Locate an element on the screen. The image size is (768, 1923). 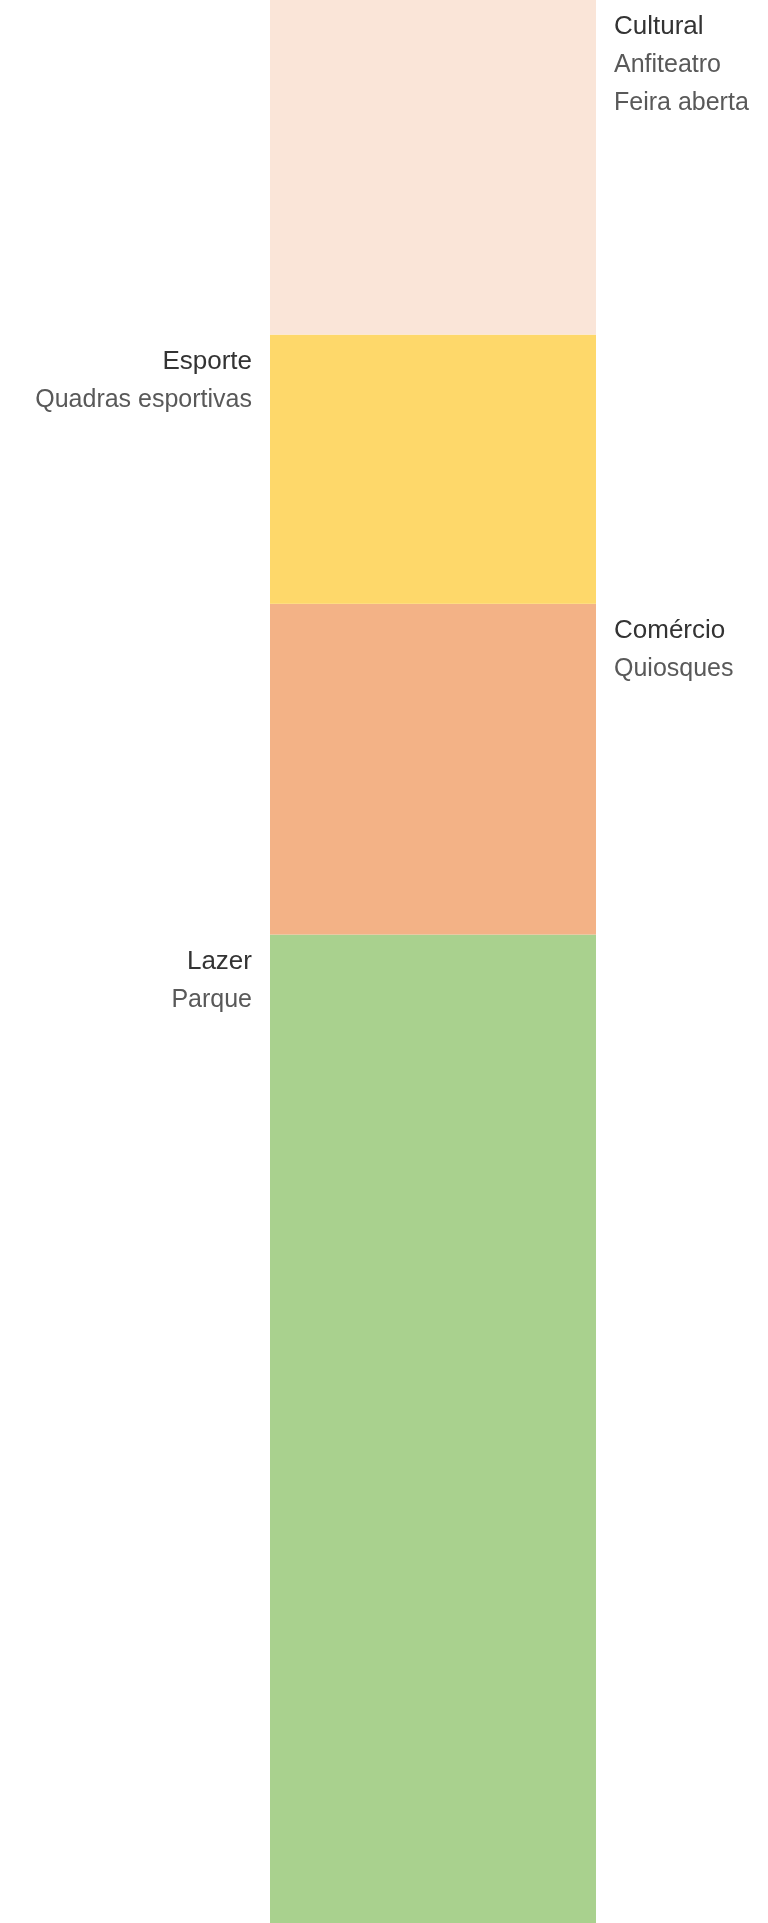
text: Quiosques is located at coordinates (674, 666).